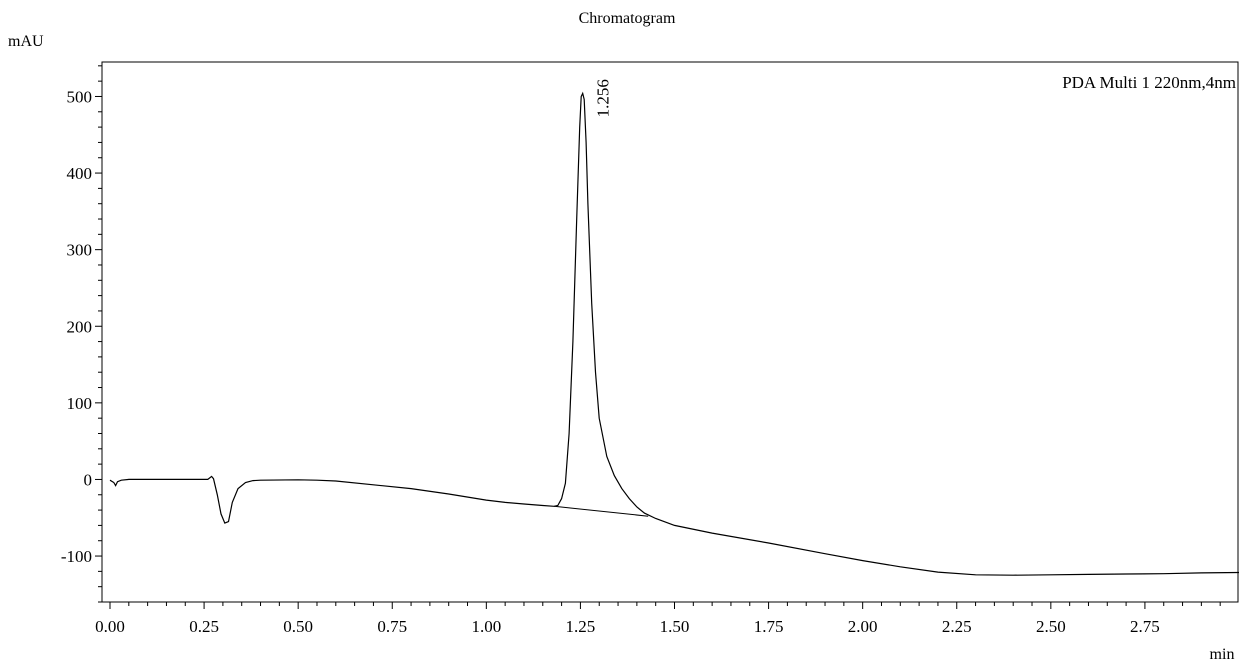  I want to click on y-axis: -100 0 100 200 300 400 500, so click(81, 334).